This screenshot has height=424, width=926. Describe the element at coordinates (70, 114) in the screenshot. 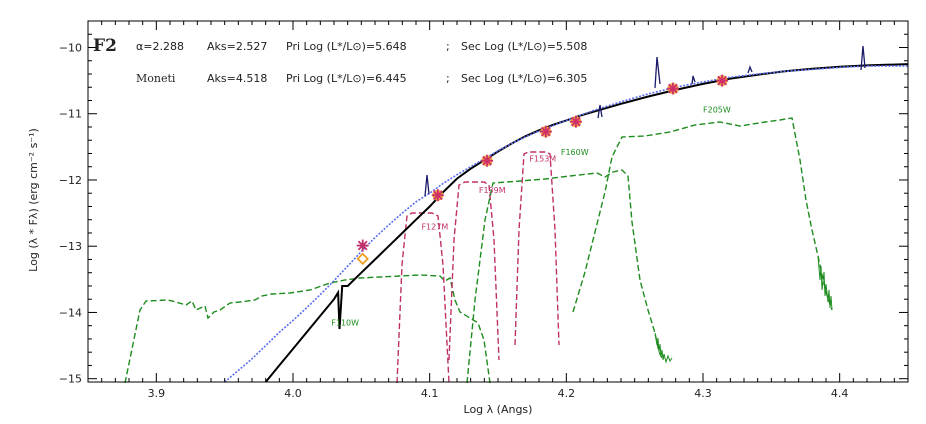

I see `y-tick-label: −11` at that location.